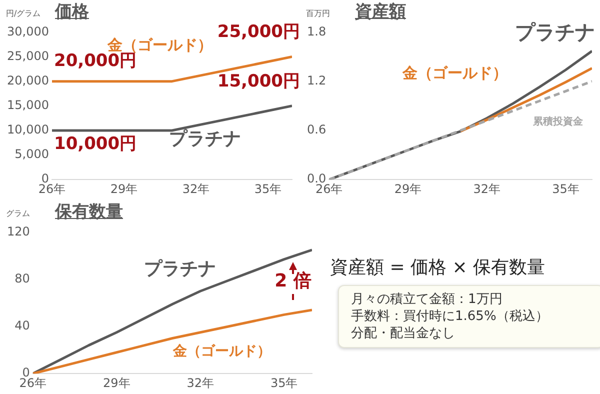 Image resolution: width=600 pixels, height=394 pixels. I want to click on y-tick-label: 20,000, so click(27, 80).